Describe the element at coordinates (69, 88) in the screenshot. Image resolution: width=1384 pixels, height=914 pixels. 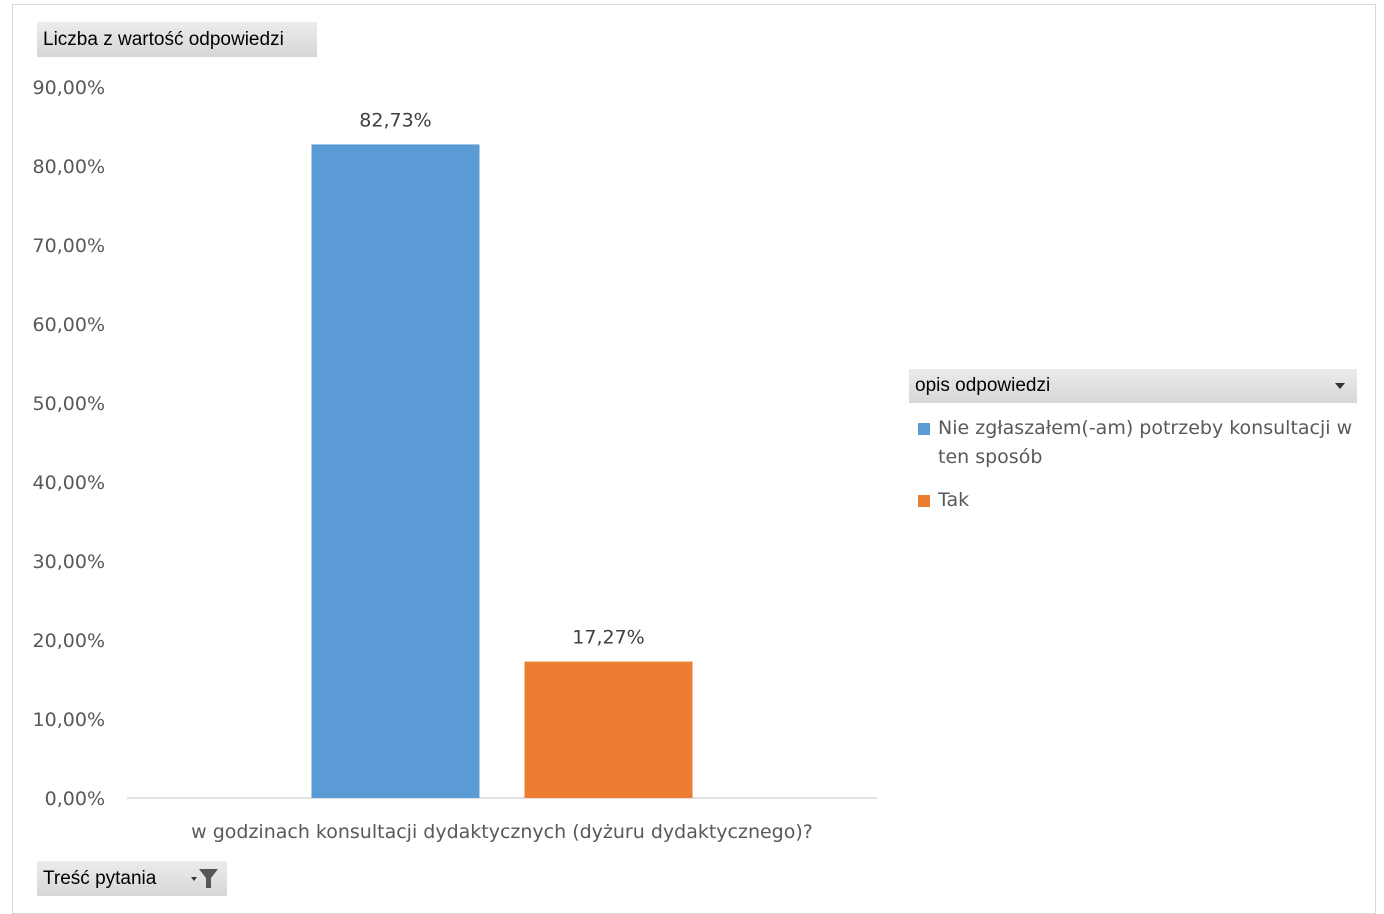
I see `y-tick-label: 90,00%` at that location.